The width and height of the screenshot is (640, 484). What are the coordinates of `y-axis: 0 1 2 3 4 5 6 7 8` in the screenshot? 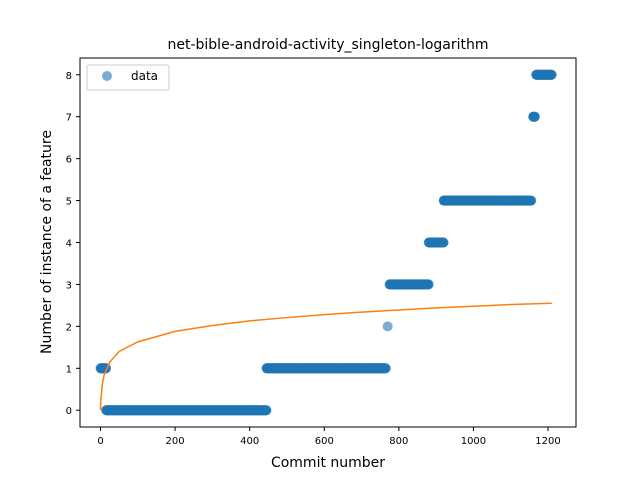 It's located at (73, 244).